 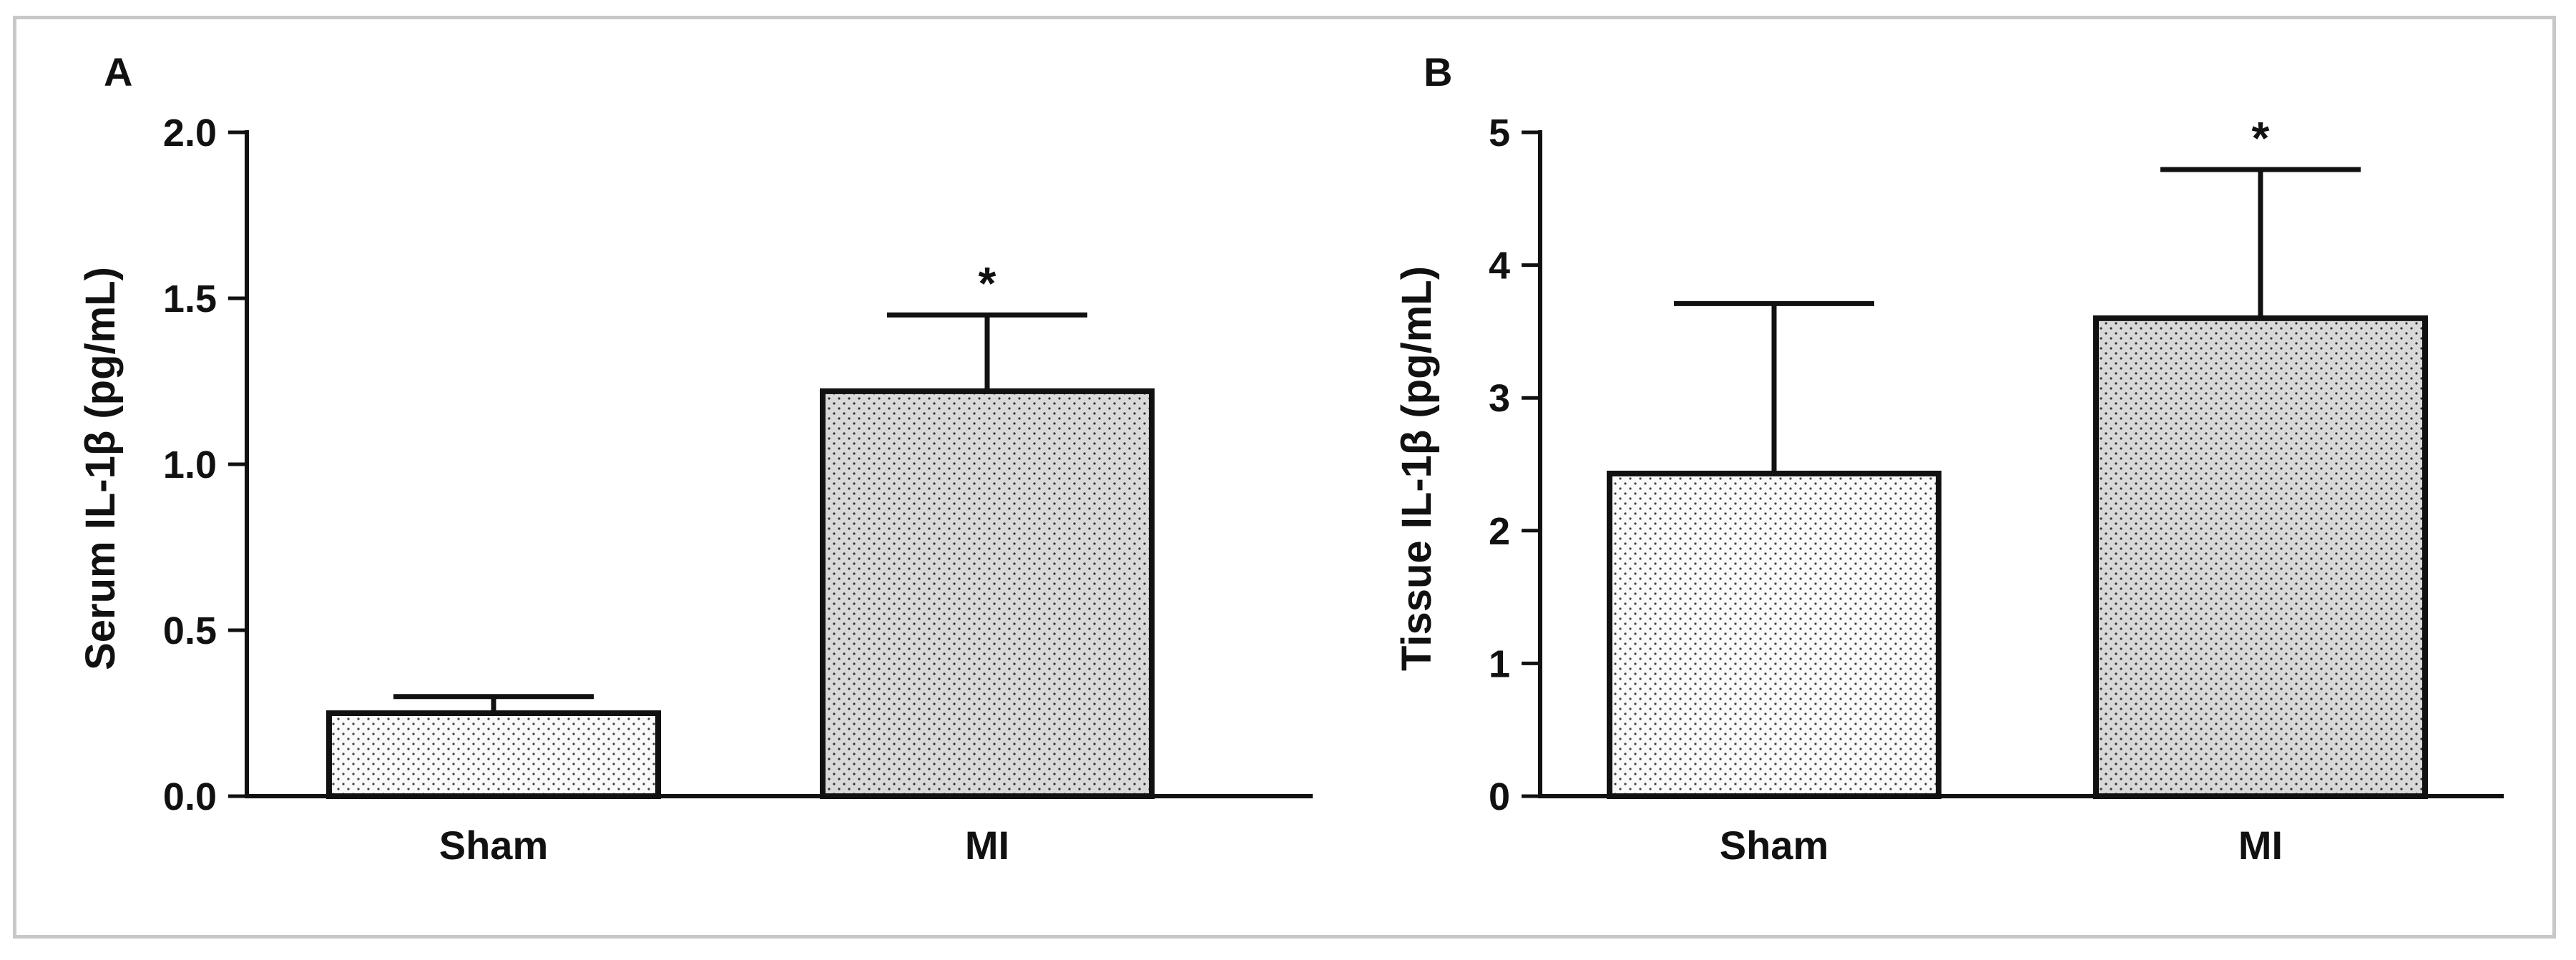 I want to click on y-tick-label: 1, so click(x=1499, y=663).